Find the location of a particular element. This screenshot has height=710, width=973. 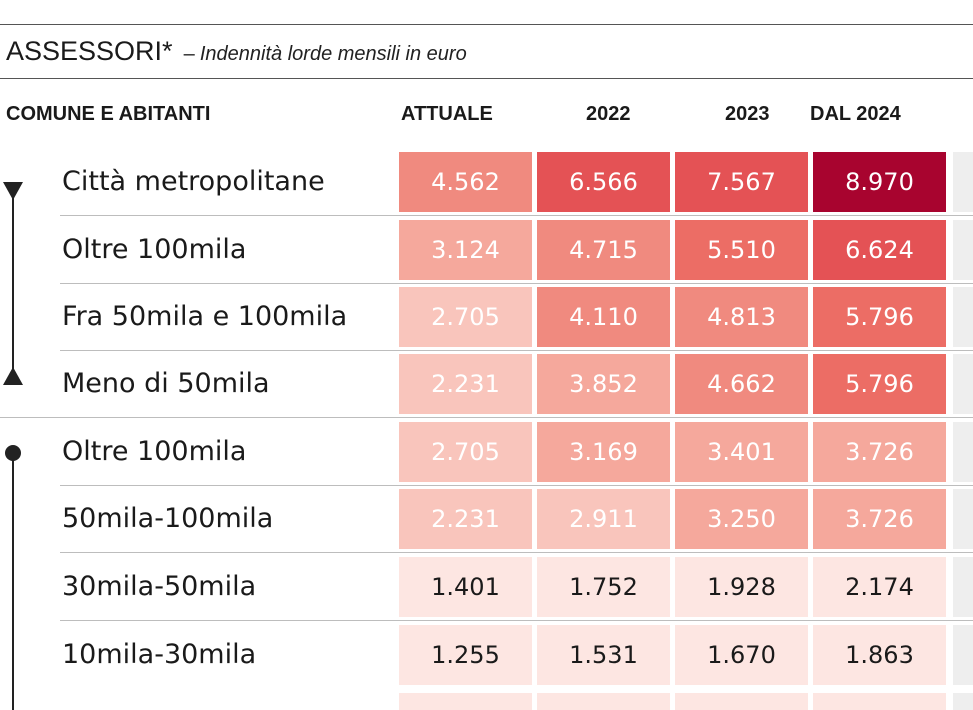

bracket-line-lower is located at coordinates (13, 581).